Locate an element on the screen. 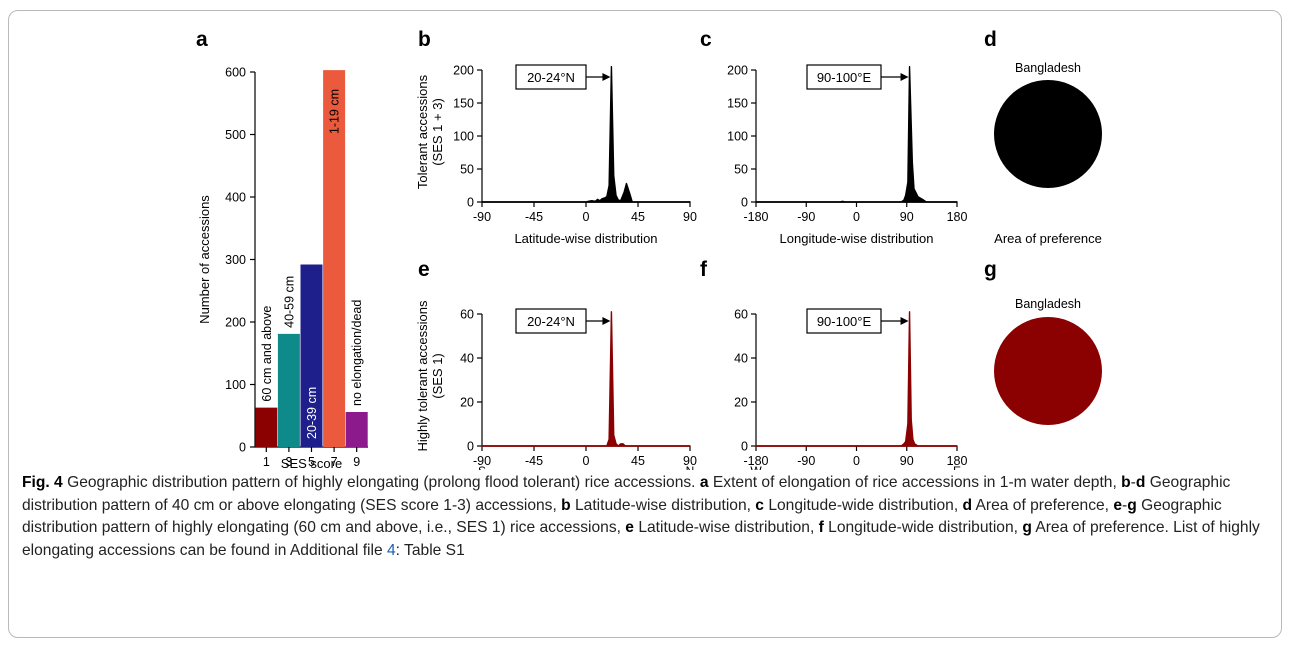 This screenshot has height=645, width=1290. c-x-tick-label: -90 is located at coordinates (806, 217).